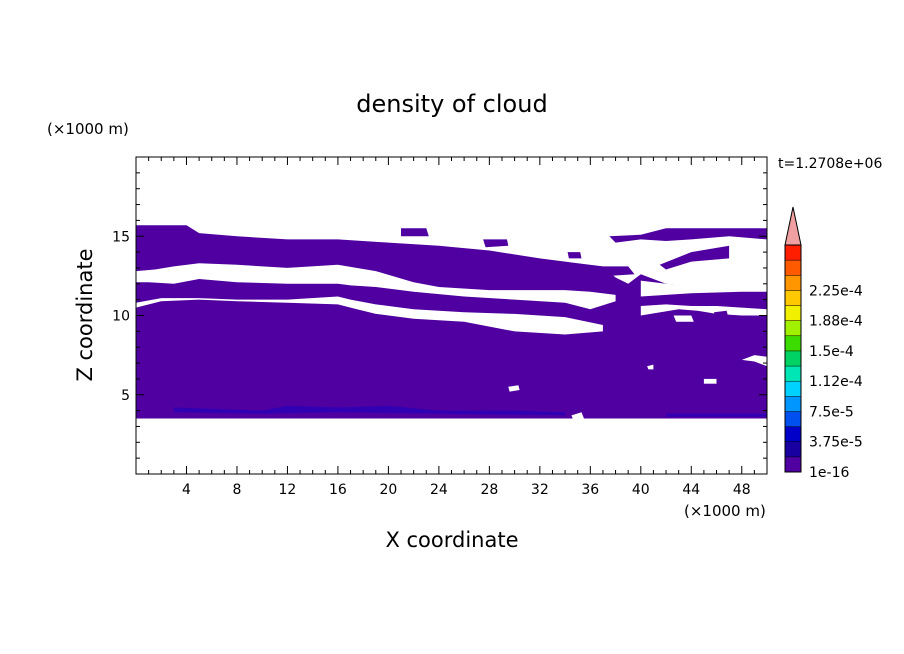  I want to click on y-tick-label: 10, so click(121, 317).